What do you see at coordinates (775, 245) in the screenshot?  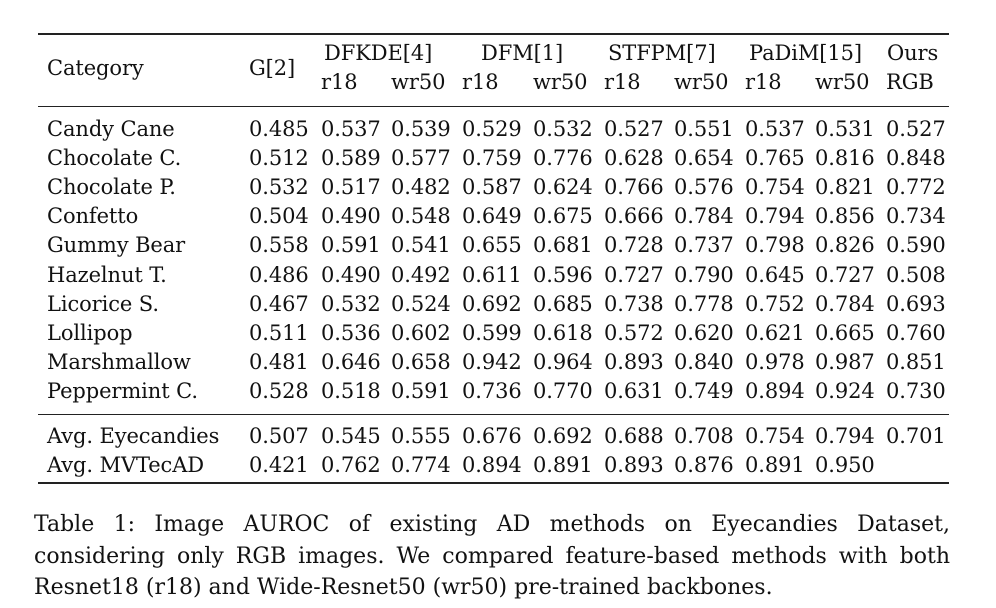 I see `row-value: 0.798` at bounding box center [775, 245].